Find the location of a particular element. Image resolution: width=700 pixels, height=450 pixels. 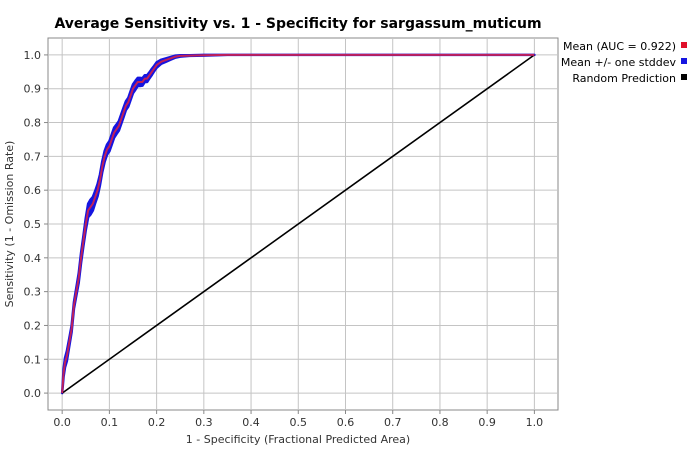

x-tick-label: 1.0 is located at coordinates (535, 422).